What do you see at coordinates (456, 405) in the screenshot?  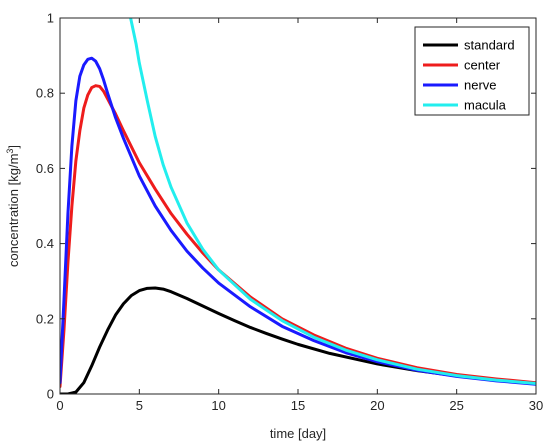 I see `x-tick-label: 25` at bounding box center [456, 405].